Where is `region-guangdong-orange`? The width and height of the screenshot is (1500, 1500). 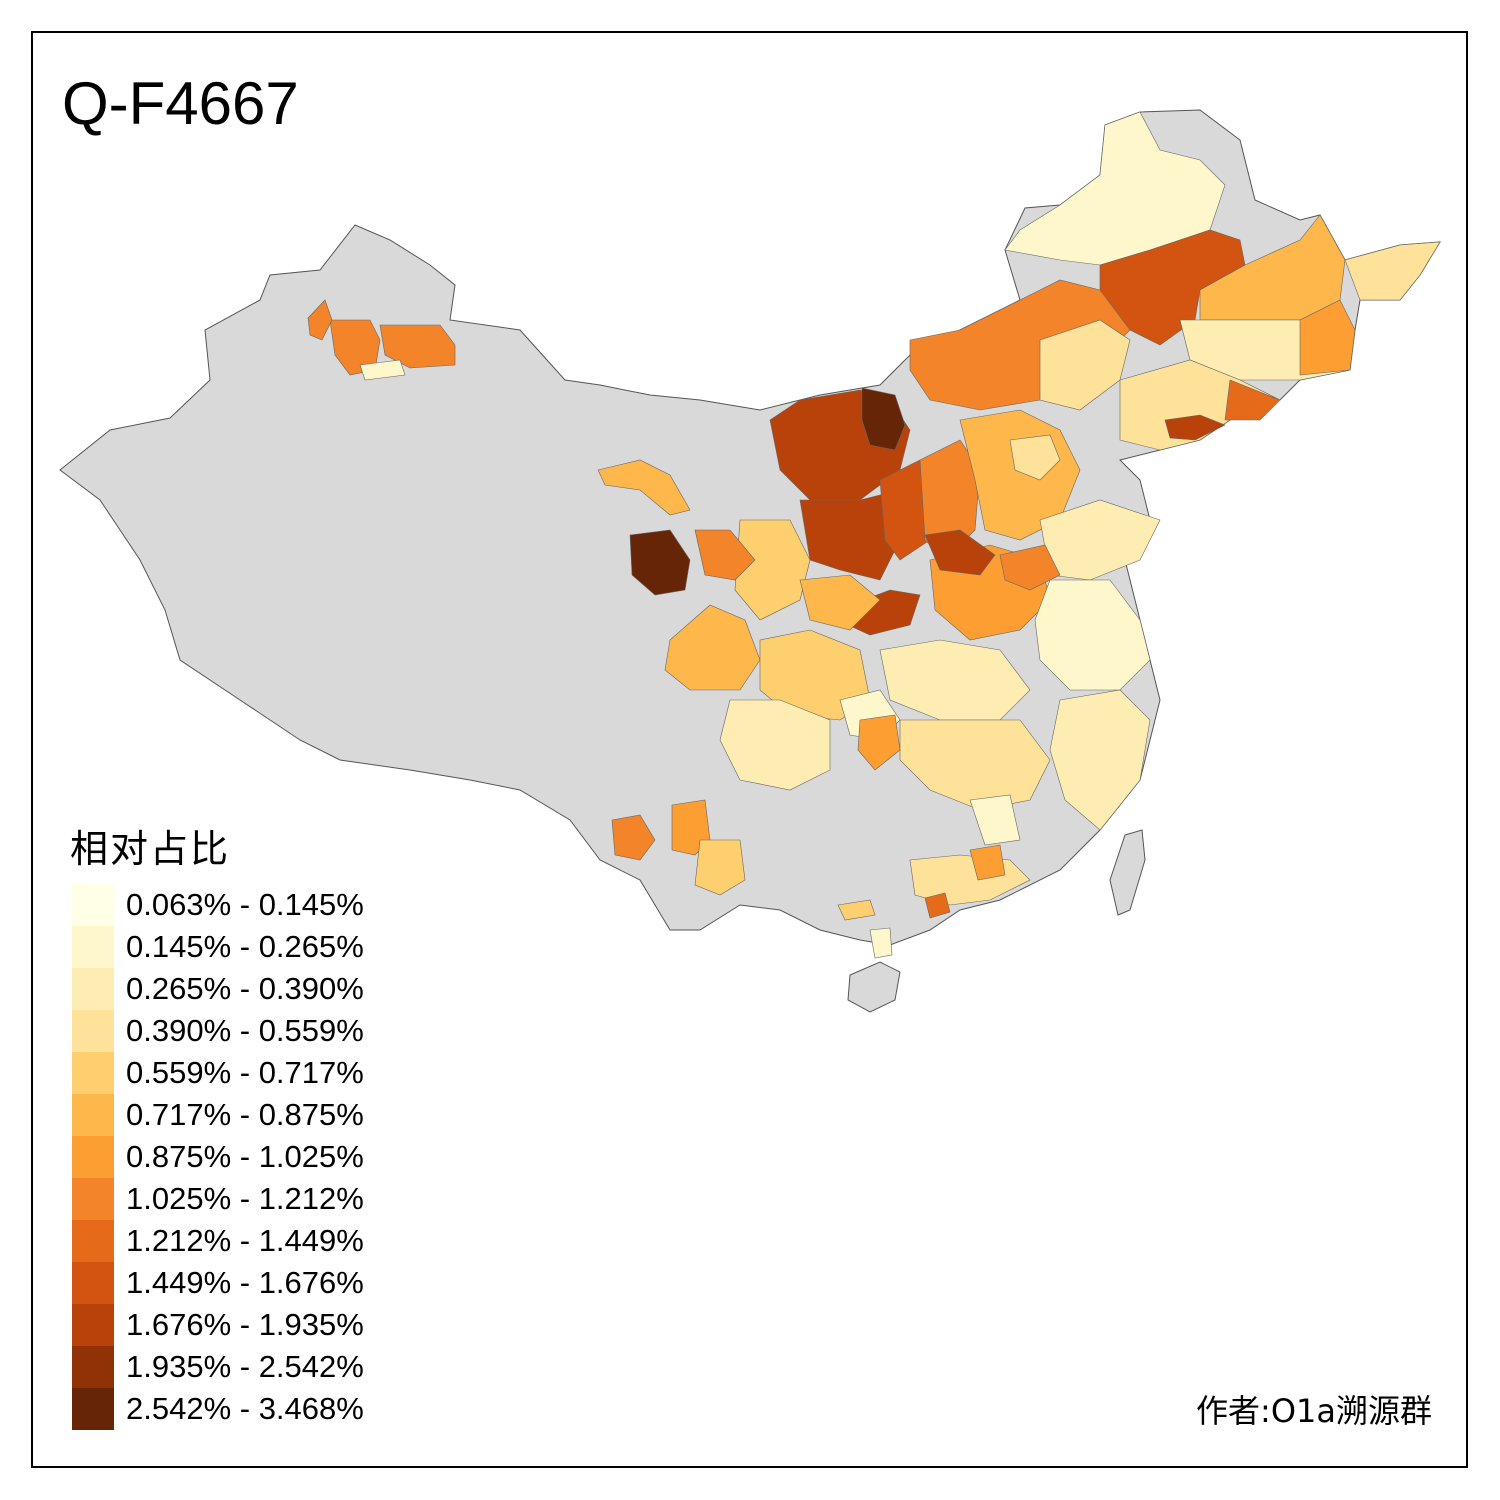 region-guangdong-orange is located at coordinates (987, 862).